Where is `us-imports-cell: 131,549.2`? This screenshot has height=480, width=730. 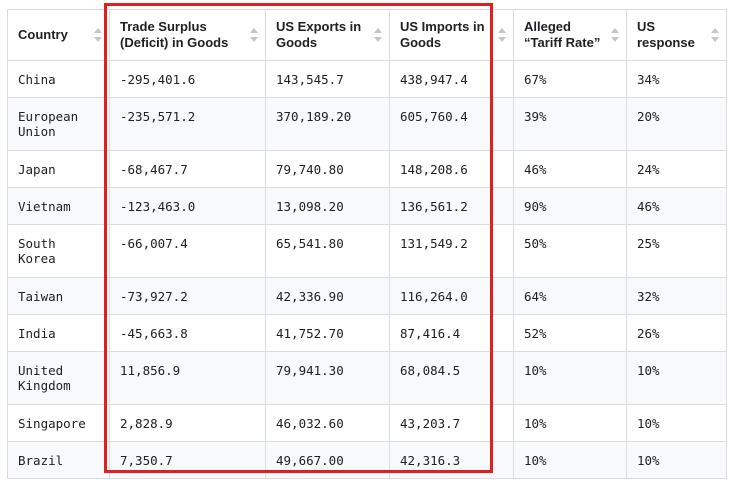
us-imports-cell: 131,549.2 is located at coordinates (451, 251).